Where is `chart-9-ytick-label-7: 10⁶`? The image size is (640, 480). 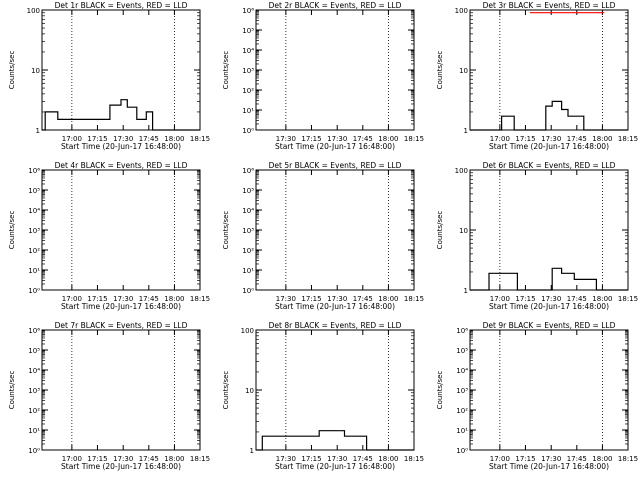 chart-9-ytick-label-7: 10⁶ is located at coordinates (462, 331).